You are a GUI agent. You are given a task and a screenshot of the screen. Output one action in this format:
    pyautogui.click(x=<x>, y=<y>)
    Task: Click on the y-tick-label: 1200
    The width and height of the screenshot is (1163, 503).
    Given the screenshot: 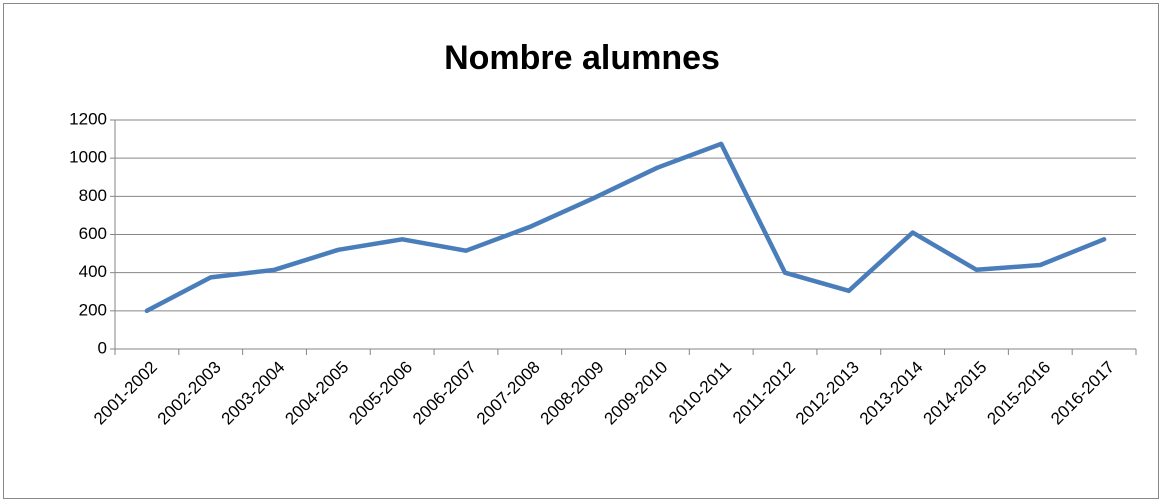 What is the action you would take?
    pyautogui.click(x=88, y=118)
    